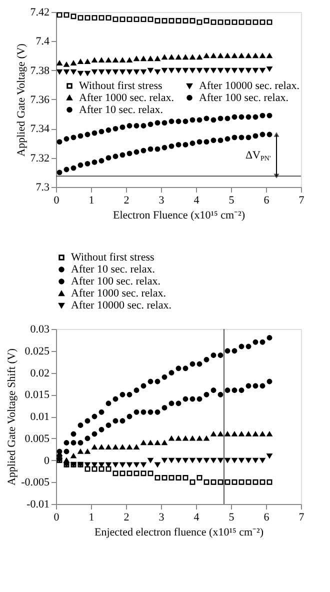 This screenshot has height=592, width=330. What do you see at coordinates (179, 532) in the screenshot?
I see `x-axis-title: Enjected electron fluence (x10¹⁵ cm⁻²)` at bounding box center [179, 532].